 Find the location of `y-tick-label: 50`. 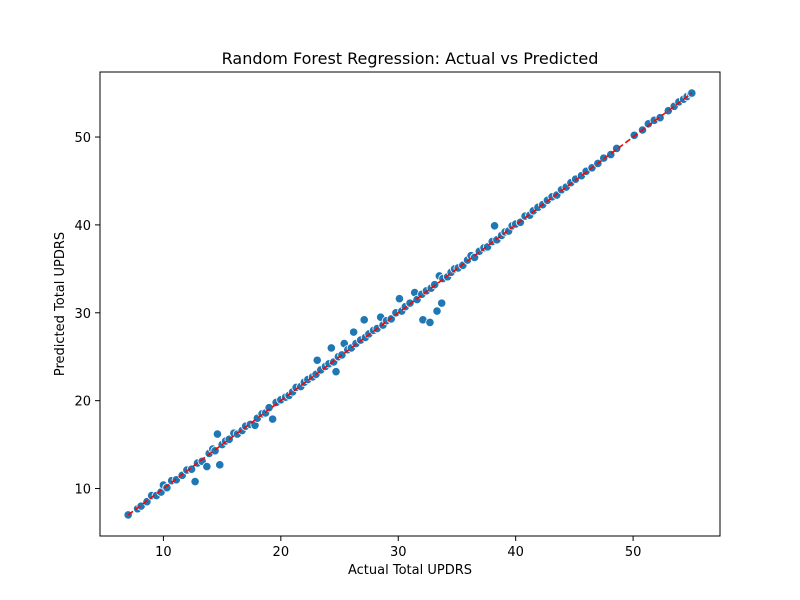

y-tick-label: 50 is located at coordinates (82, 138).